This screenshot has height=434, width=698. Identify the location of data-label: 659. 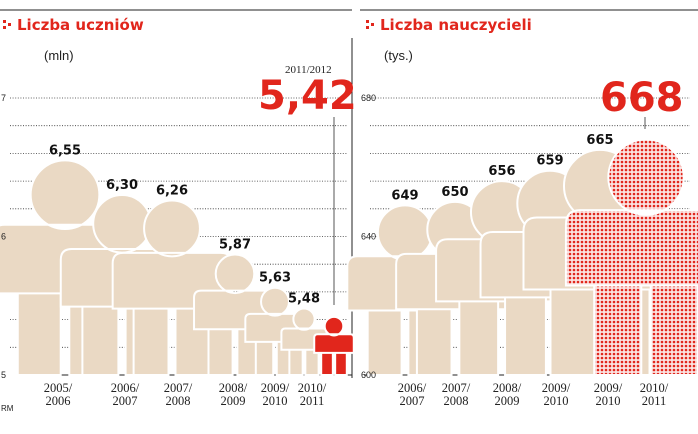
(549, 161).